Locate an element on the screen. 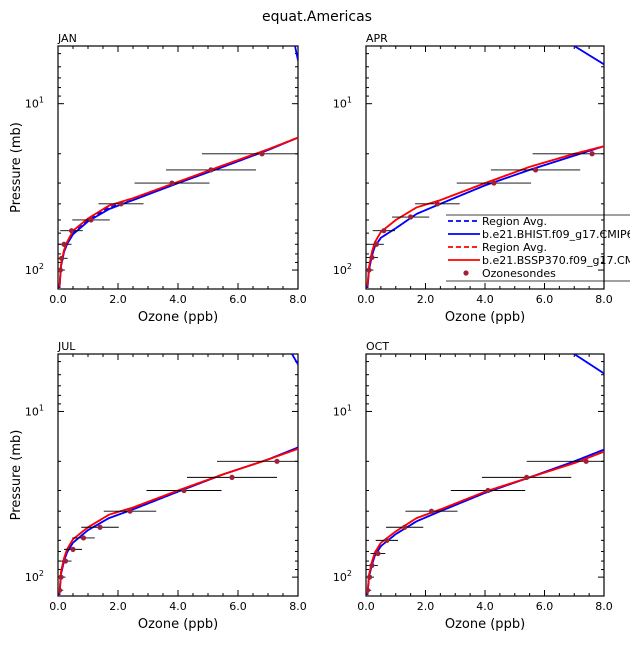 The image size is (634, 647). panel-month-label: OCT is located at coordinates (377, 346).